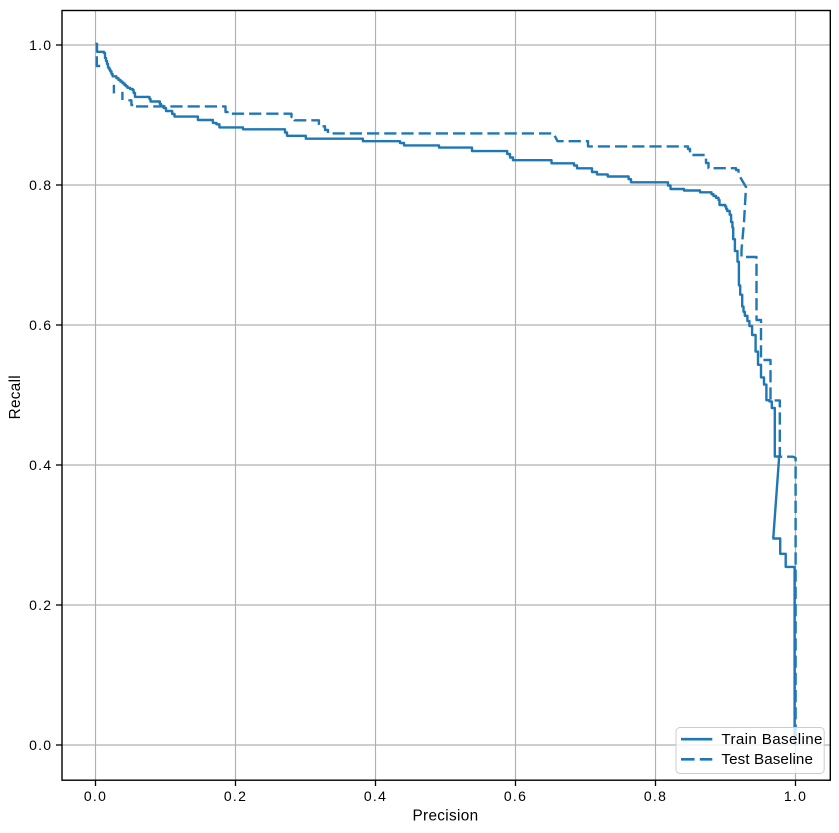  Describe the element at coordinates (445, 816) in the screenshot. I see `svg-text: Precision` at that location.